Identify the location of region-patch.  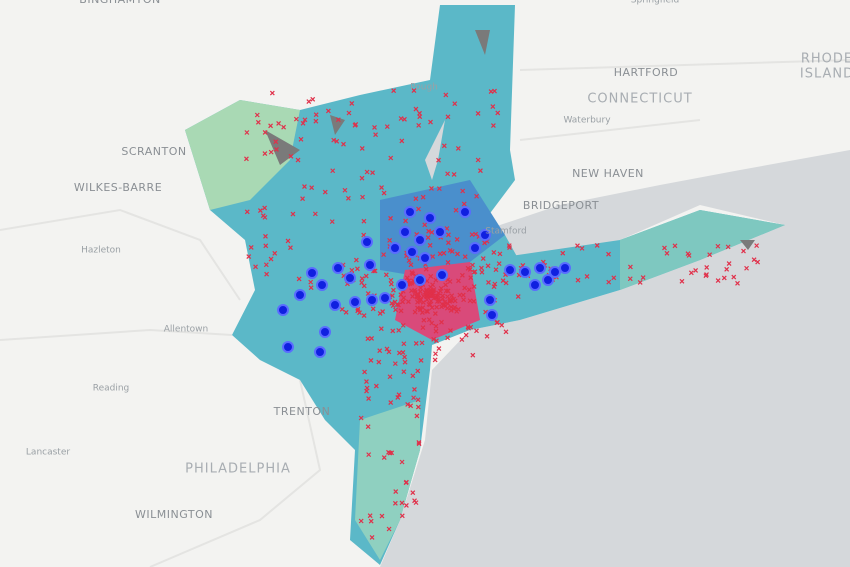
(387, 480).